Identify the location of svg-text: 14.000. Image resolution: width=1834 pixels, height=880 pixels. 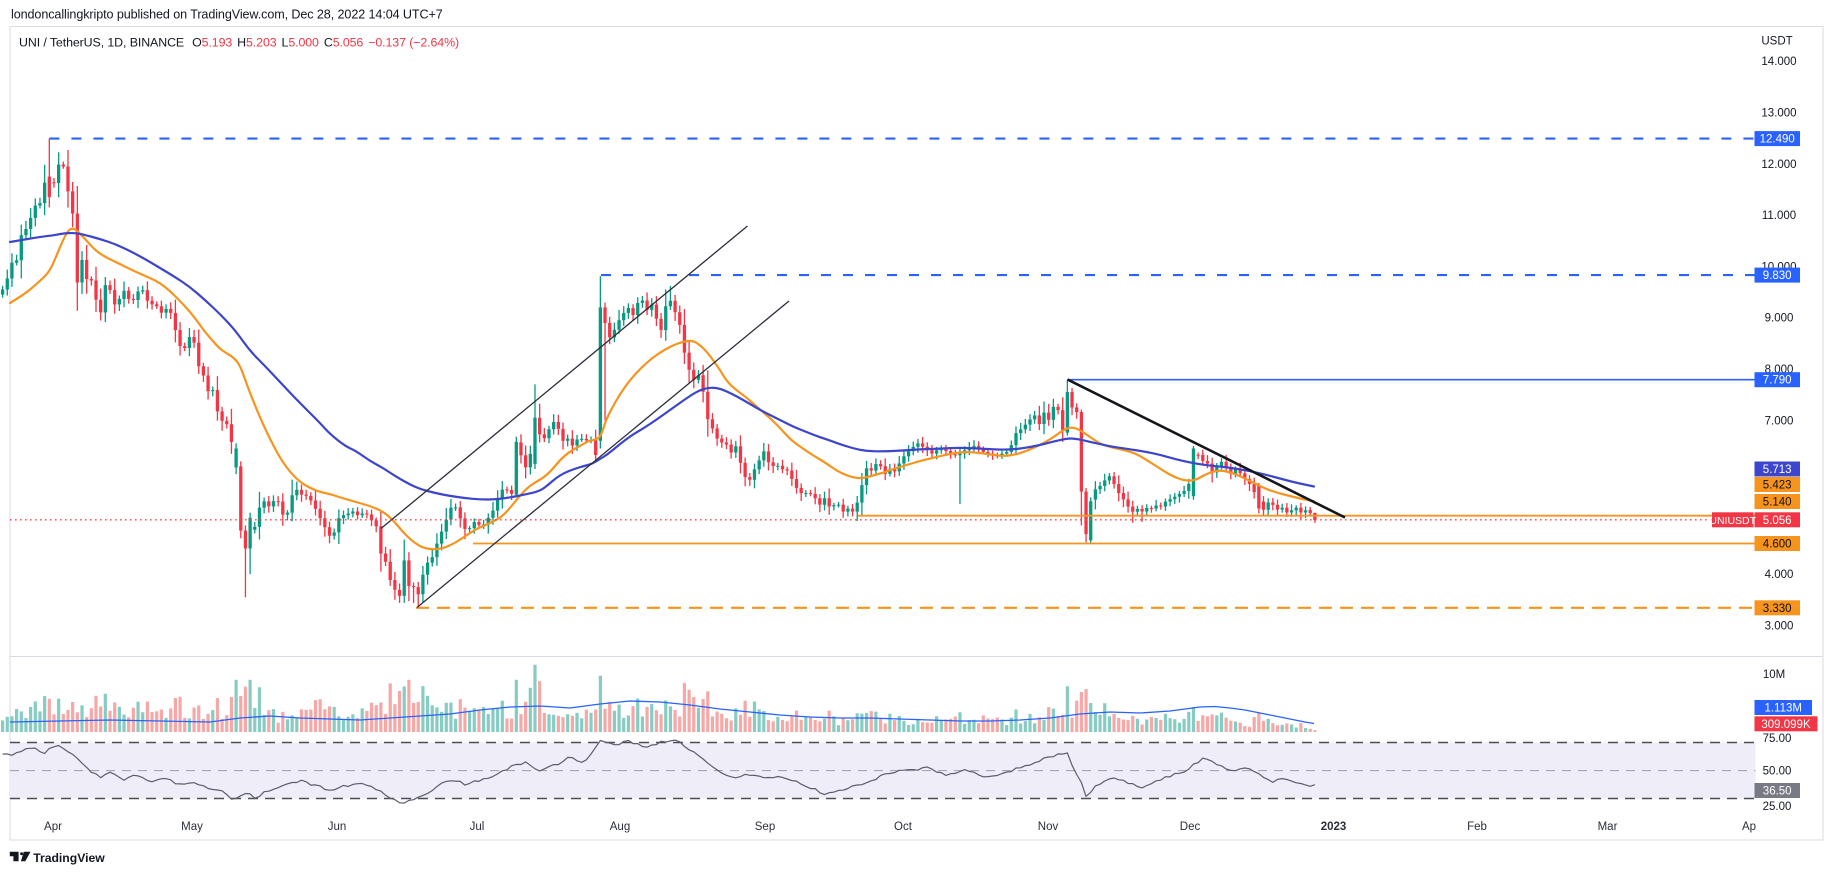
(1778, 62).